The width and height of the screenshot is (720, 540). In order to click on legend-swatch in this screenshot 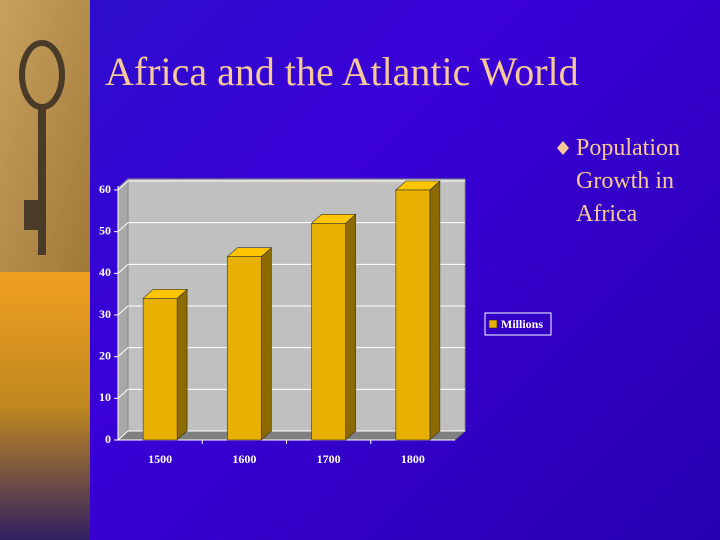, I will do `click(493, 324)`.